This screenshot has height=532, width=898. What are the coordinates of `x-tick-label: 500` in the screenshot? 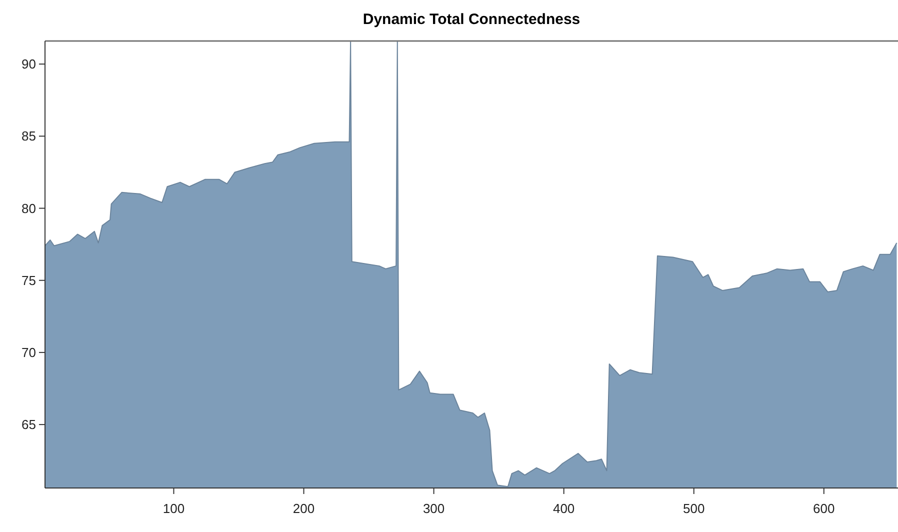 It's located at (694, 508).